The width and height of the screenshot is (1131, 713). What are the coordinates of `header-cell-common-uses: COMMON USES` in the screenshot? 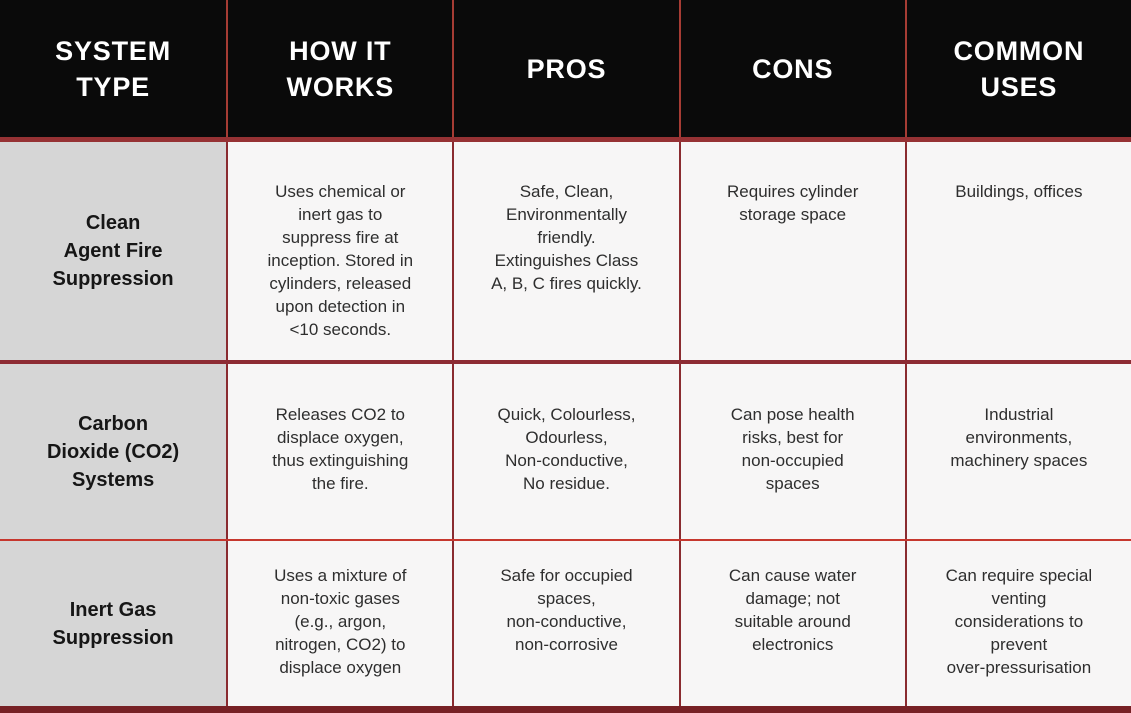 It's located at (1017, 68).